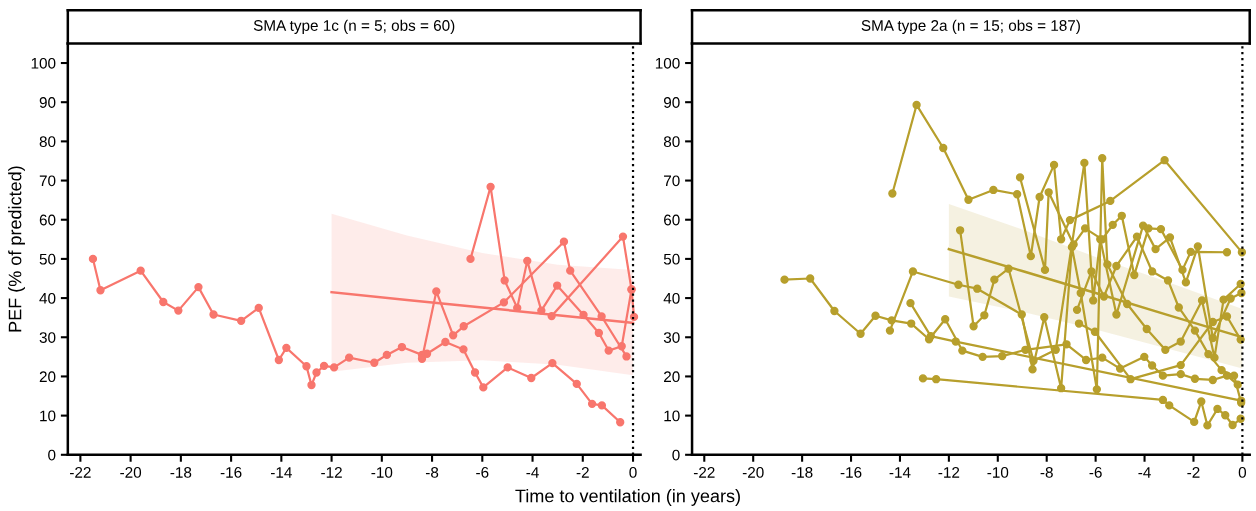 The image size is (1256, 511). I want to click on y-axis-title: PEF (% of predicted), so click(16, 249).